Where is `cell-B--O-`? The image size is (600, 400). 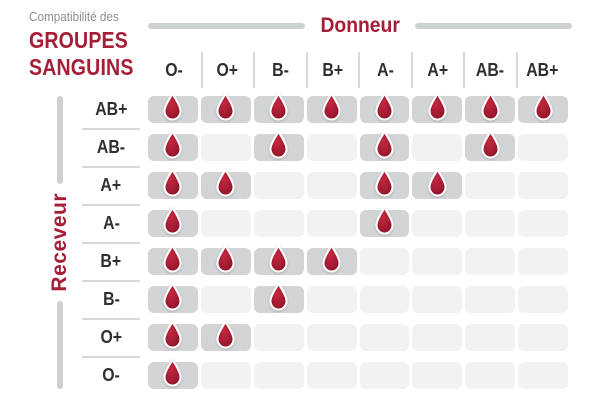 cell-B--O- is located at coordinates (173, 297).